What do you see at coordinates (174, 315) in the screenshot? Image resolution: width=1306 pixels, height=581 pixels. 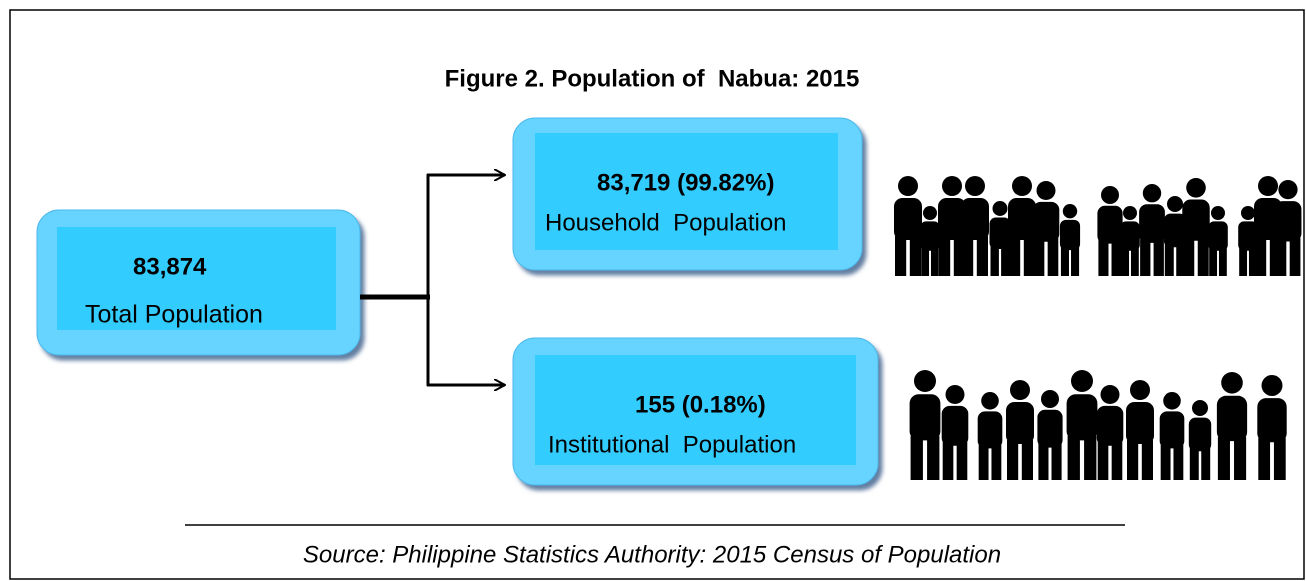 I see `node-label: Total Population` at bounding box center [174, 315].